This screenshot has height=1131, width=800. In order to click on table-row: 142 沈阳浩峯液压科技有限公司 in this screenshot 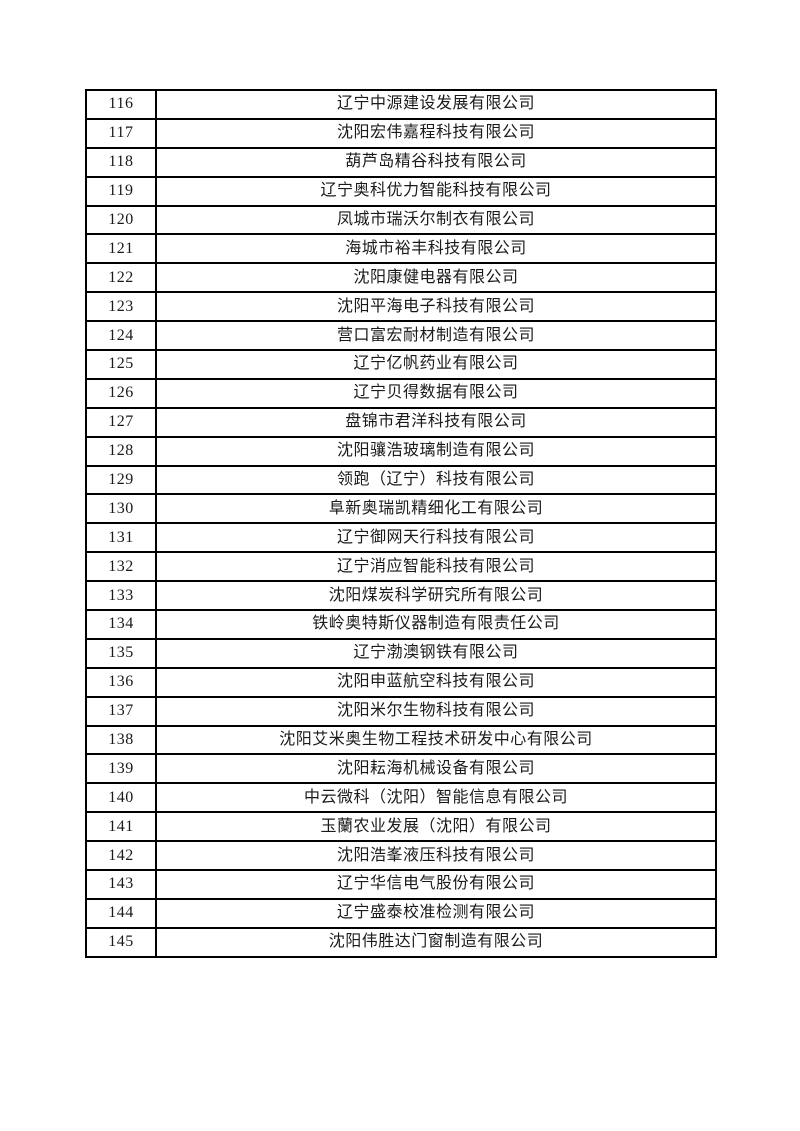, I will do `click(401, 856)`.